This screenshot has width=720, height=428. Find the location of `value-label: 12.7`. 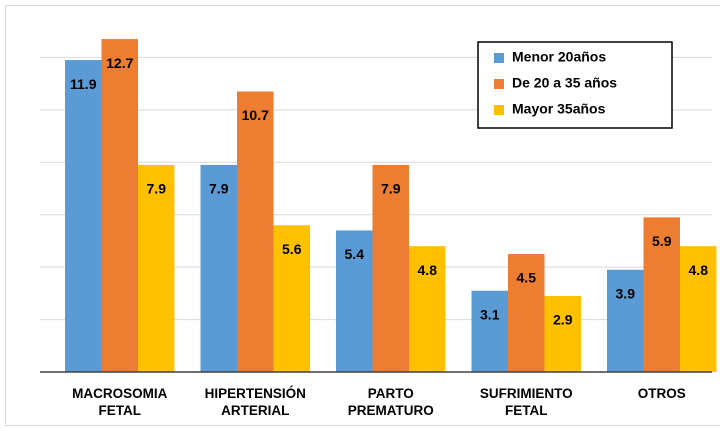

value-label: 12.7 is located at coordinates (119, 63).